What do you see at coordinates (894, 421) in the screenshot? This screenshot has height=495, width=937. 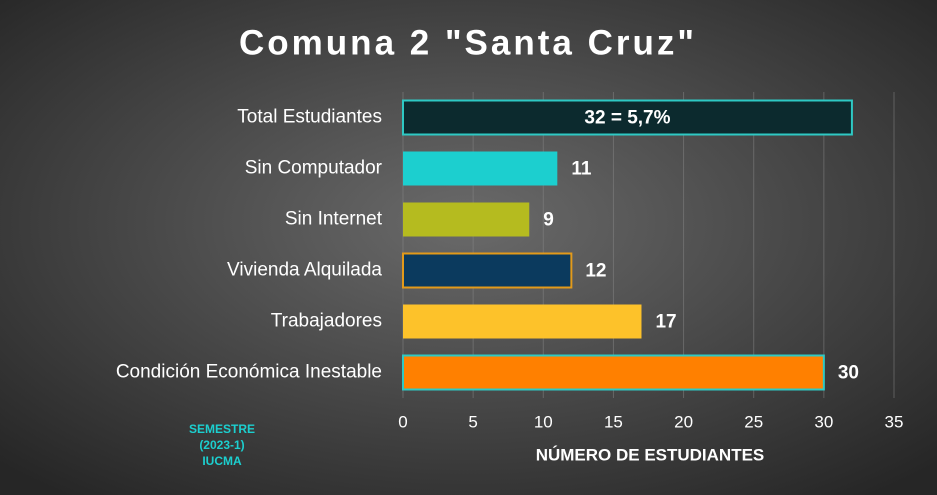 I see `x-tick-label: 35` at bounding box center [894, 421].